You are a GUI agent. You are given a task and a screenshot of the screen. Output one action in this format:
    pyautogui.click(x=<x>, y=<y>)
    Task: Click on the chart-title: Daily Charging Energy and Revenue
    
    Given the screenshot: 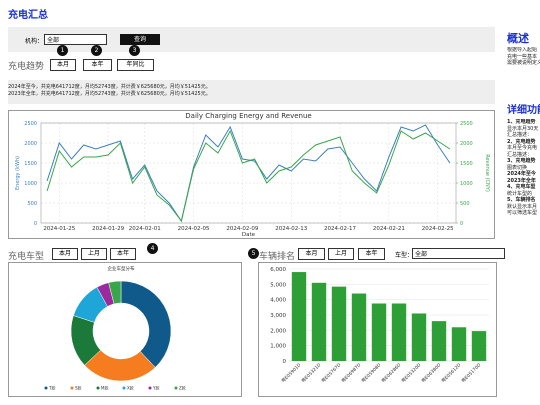 What is the action you would take?
    pyautogui.click(x=248, y=116)
    